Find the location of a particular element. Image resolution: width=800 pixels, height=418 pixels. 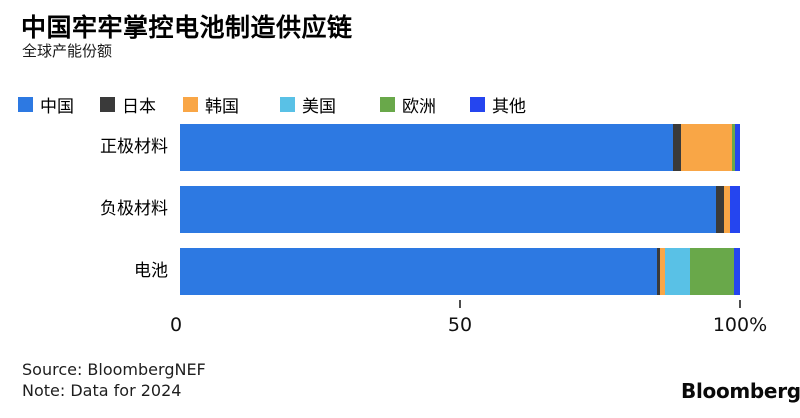

legend-item: 美国 is located at coordinates (308, 104).